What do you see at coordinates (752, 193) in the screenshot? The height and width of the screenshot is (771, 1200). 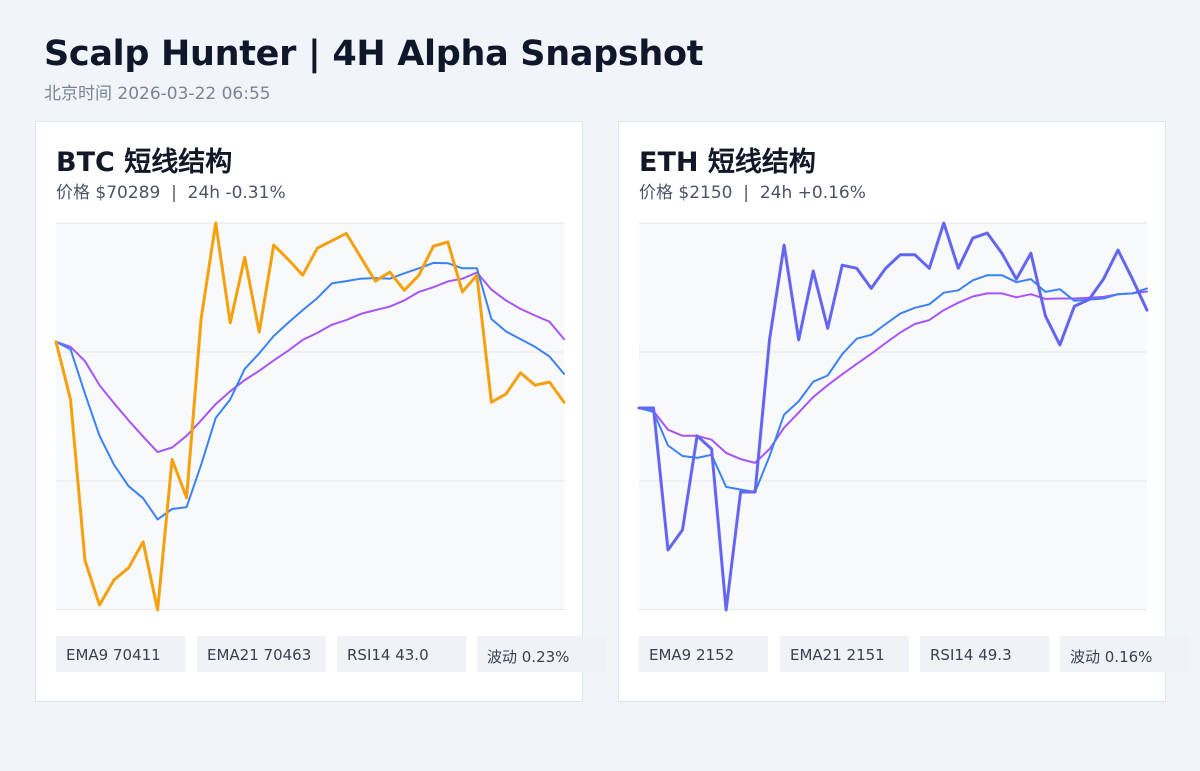 I see `eth-price-summary: 价格 $2150 | 24h +0.16%` at bounding box center [752, 193].